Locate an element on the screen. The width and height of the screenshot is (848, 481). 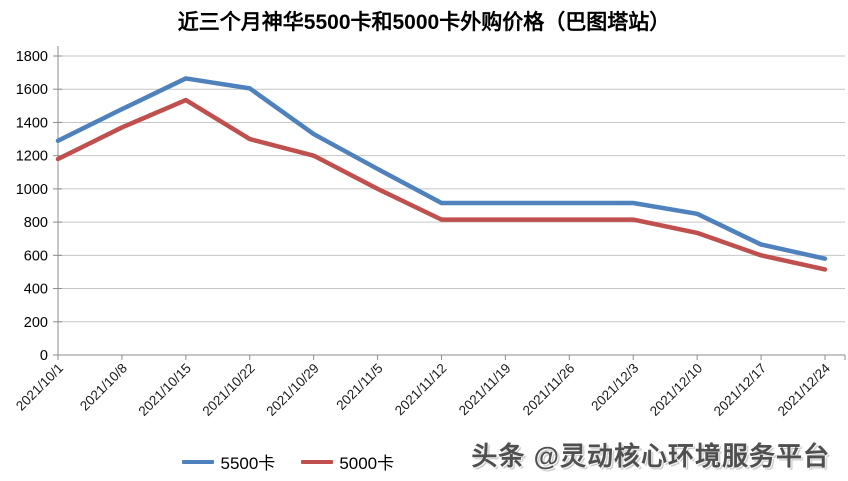
legend-item-5000: 5000卡 is located at coordinates (347, 461).